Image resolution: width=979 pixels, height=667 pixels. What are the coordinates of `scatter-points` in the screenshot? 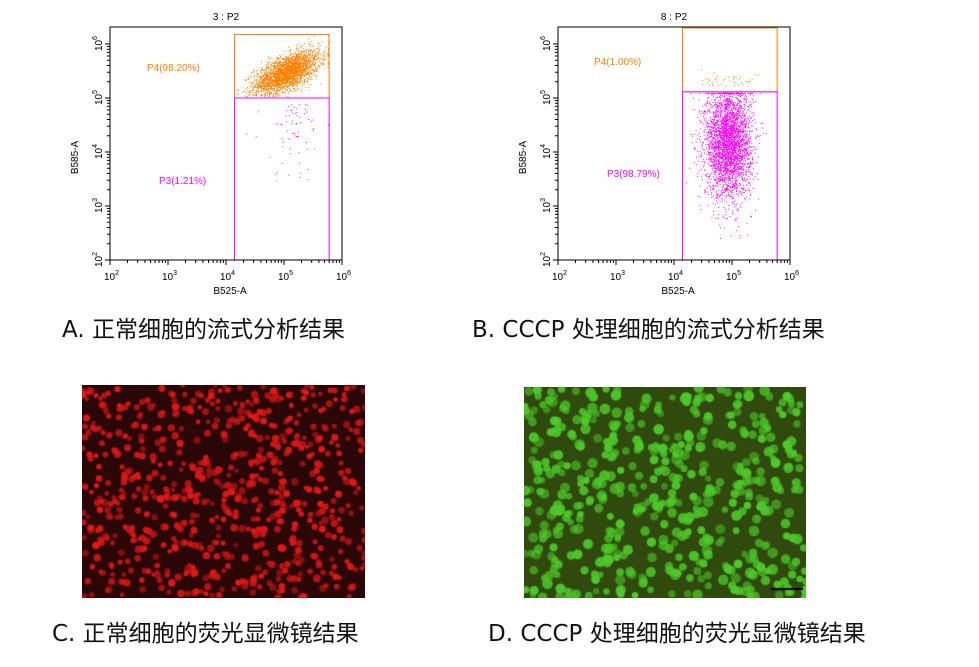 It's located at (283, 108).